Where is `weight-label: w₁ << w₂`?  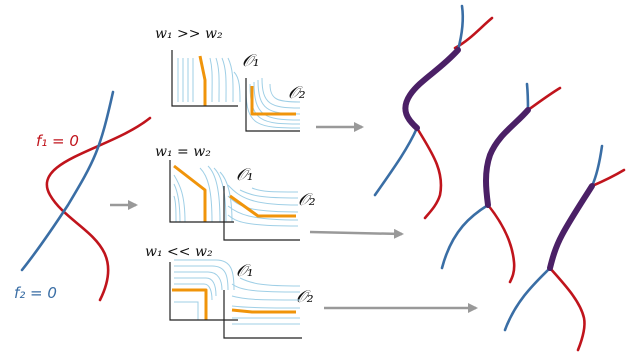
weight-label: w₁ << w₂ is located at coordinates (179, 252).